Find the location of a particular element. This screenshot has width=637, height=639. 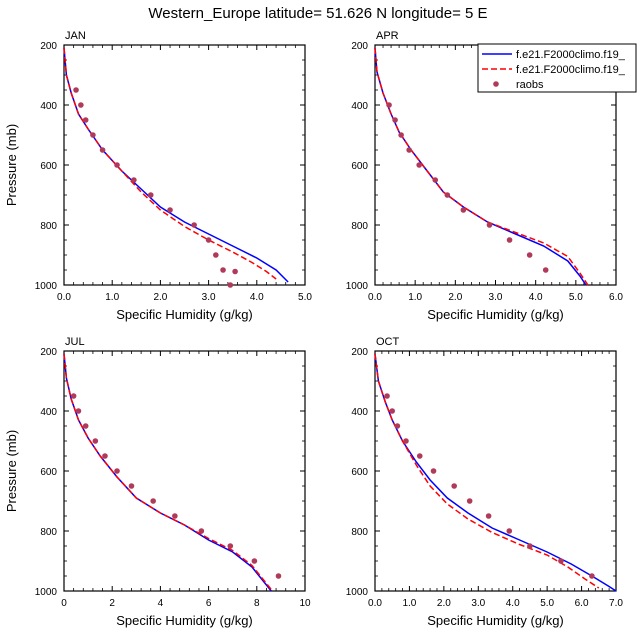

x-tick-label: 0 is located at coordinates (64, 603).